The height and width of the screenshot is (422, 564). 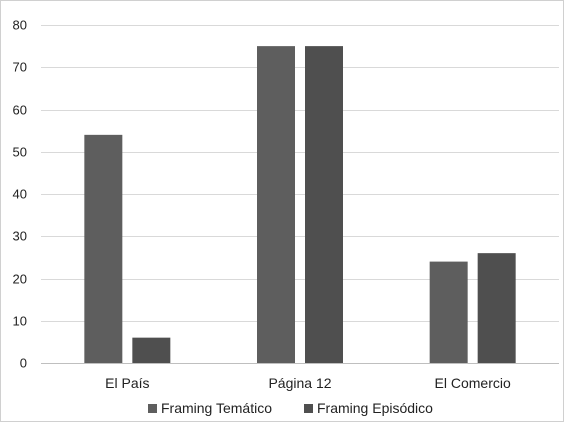 What do you see at coordinates (290, 408) in the screenshot?
I see `legend: Framing Temático Framing Episódico` at bounding box center [290, 408].